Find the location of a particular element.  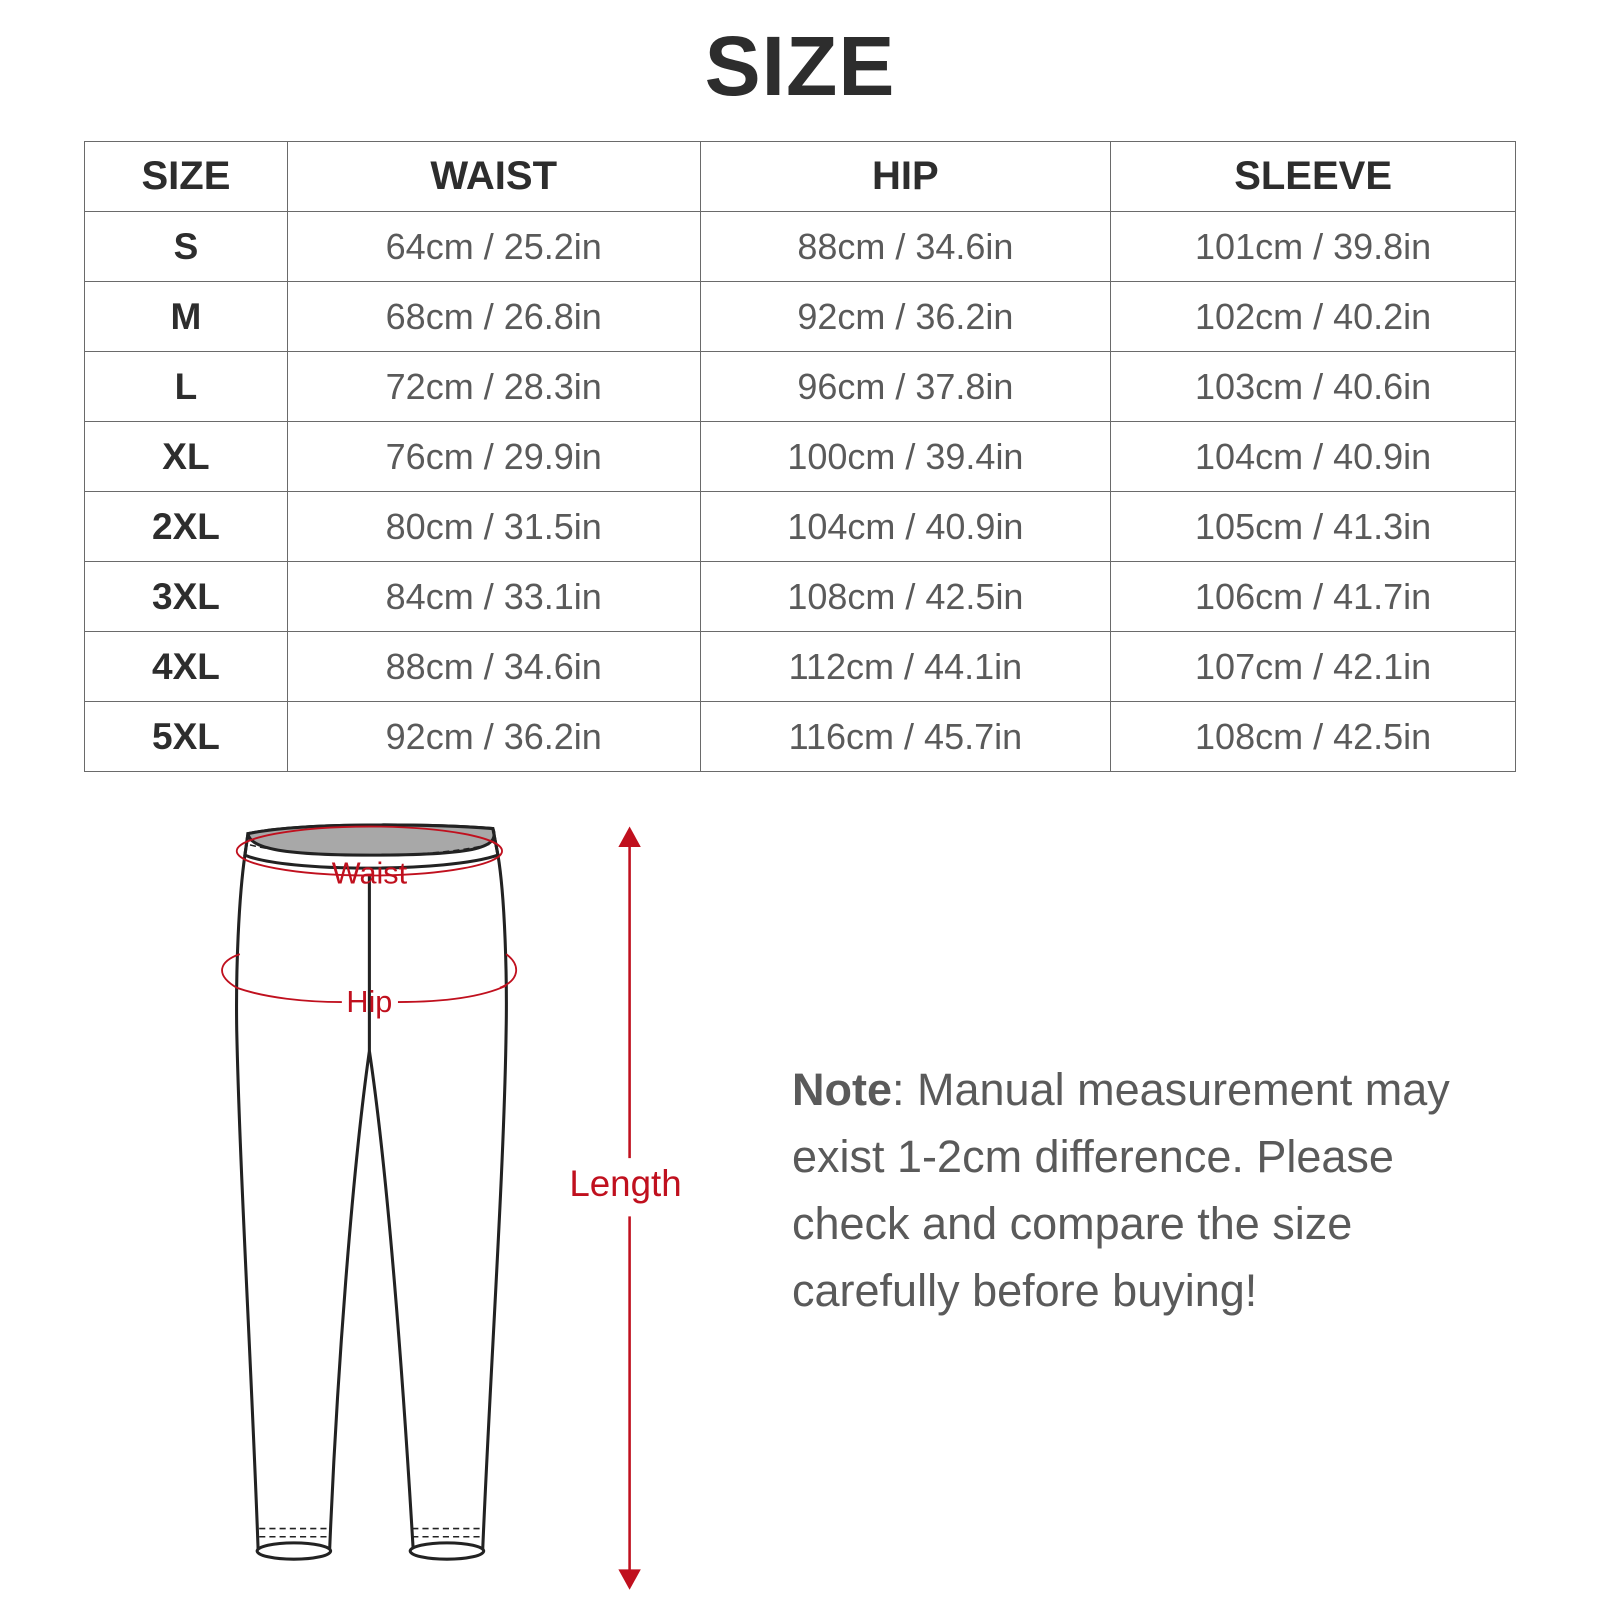

length-label: Length is located at coordinates (625, 1183).